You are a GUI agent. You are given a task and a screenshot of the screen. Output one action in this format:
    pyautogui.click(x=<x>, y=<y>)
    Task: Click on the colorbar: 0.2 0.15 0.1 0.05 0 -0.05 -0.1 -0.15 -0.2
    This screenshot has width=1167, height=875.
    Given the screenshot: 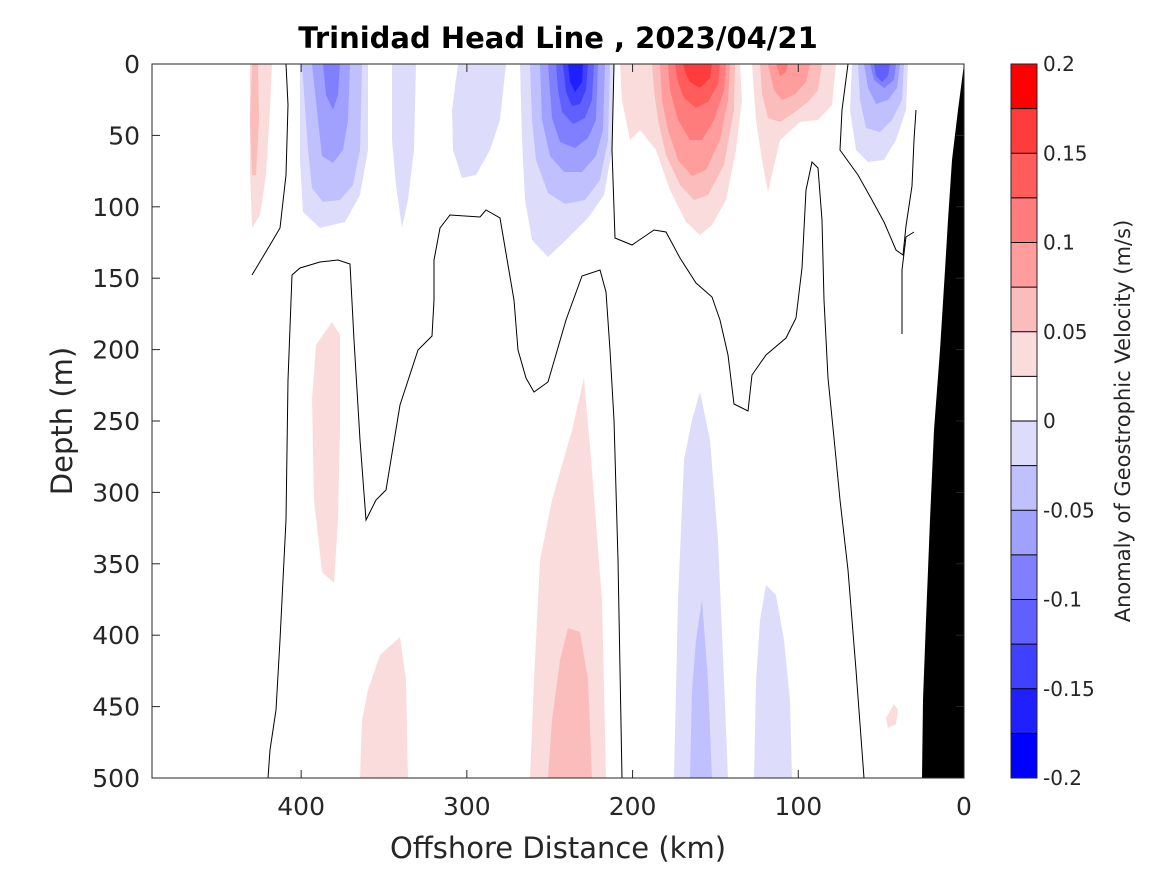 What is the action you would take?
    pyautogui.click(x=1052, y=421)
    